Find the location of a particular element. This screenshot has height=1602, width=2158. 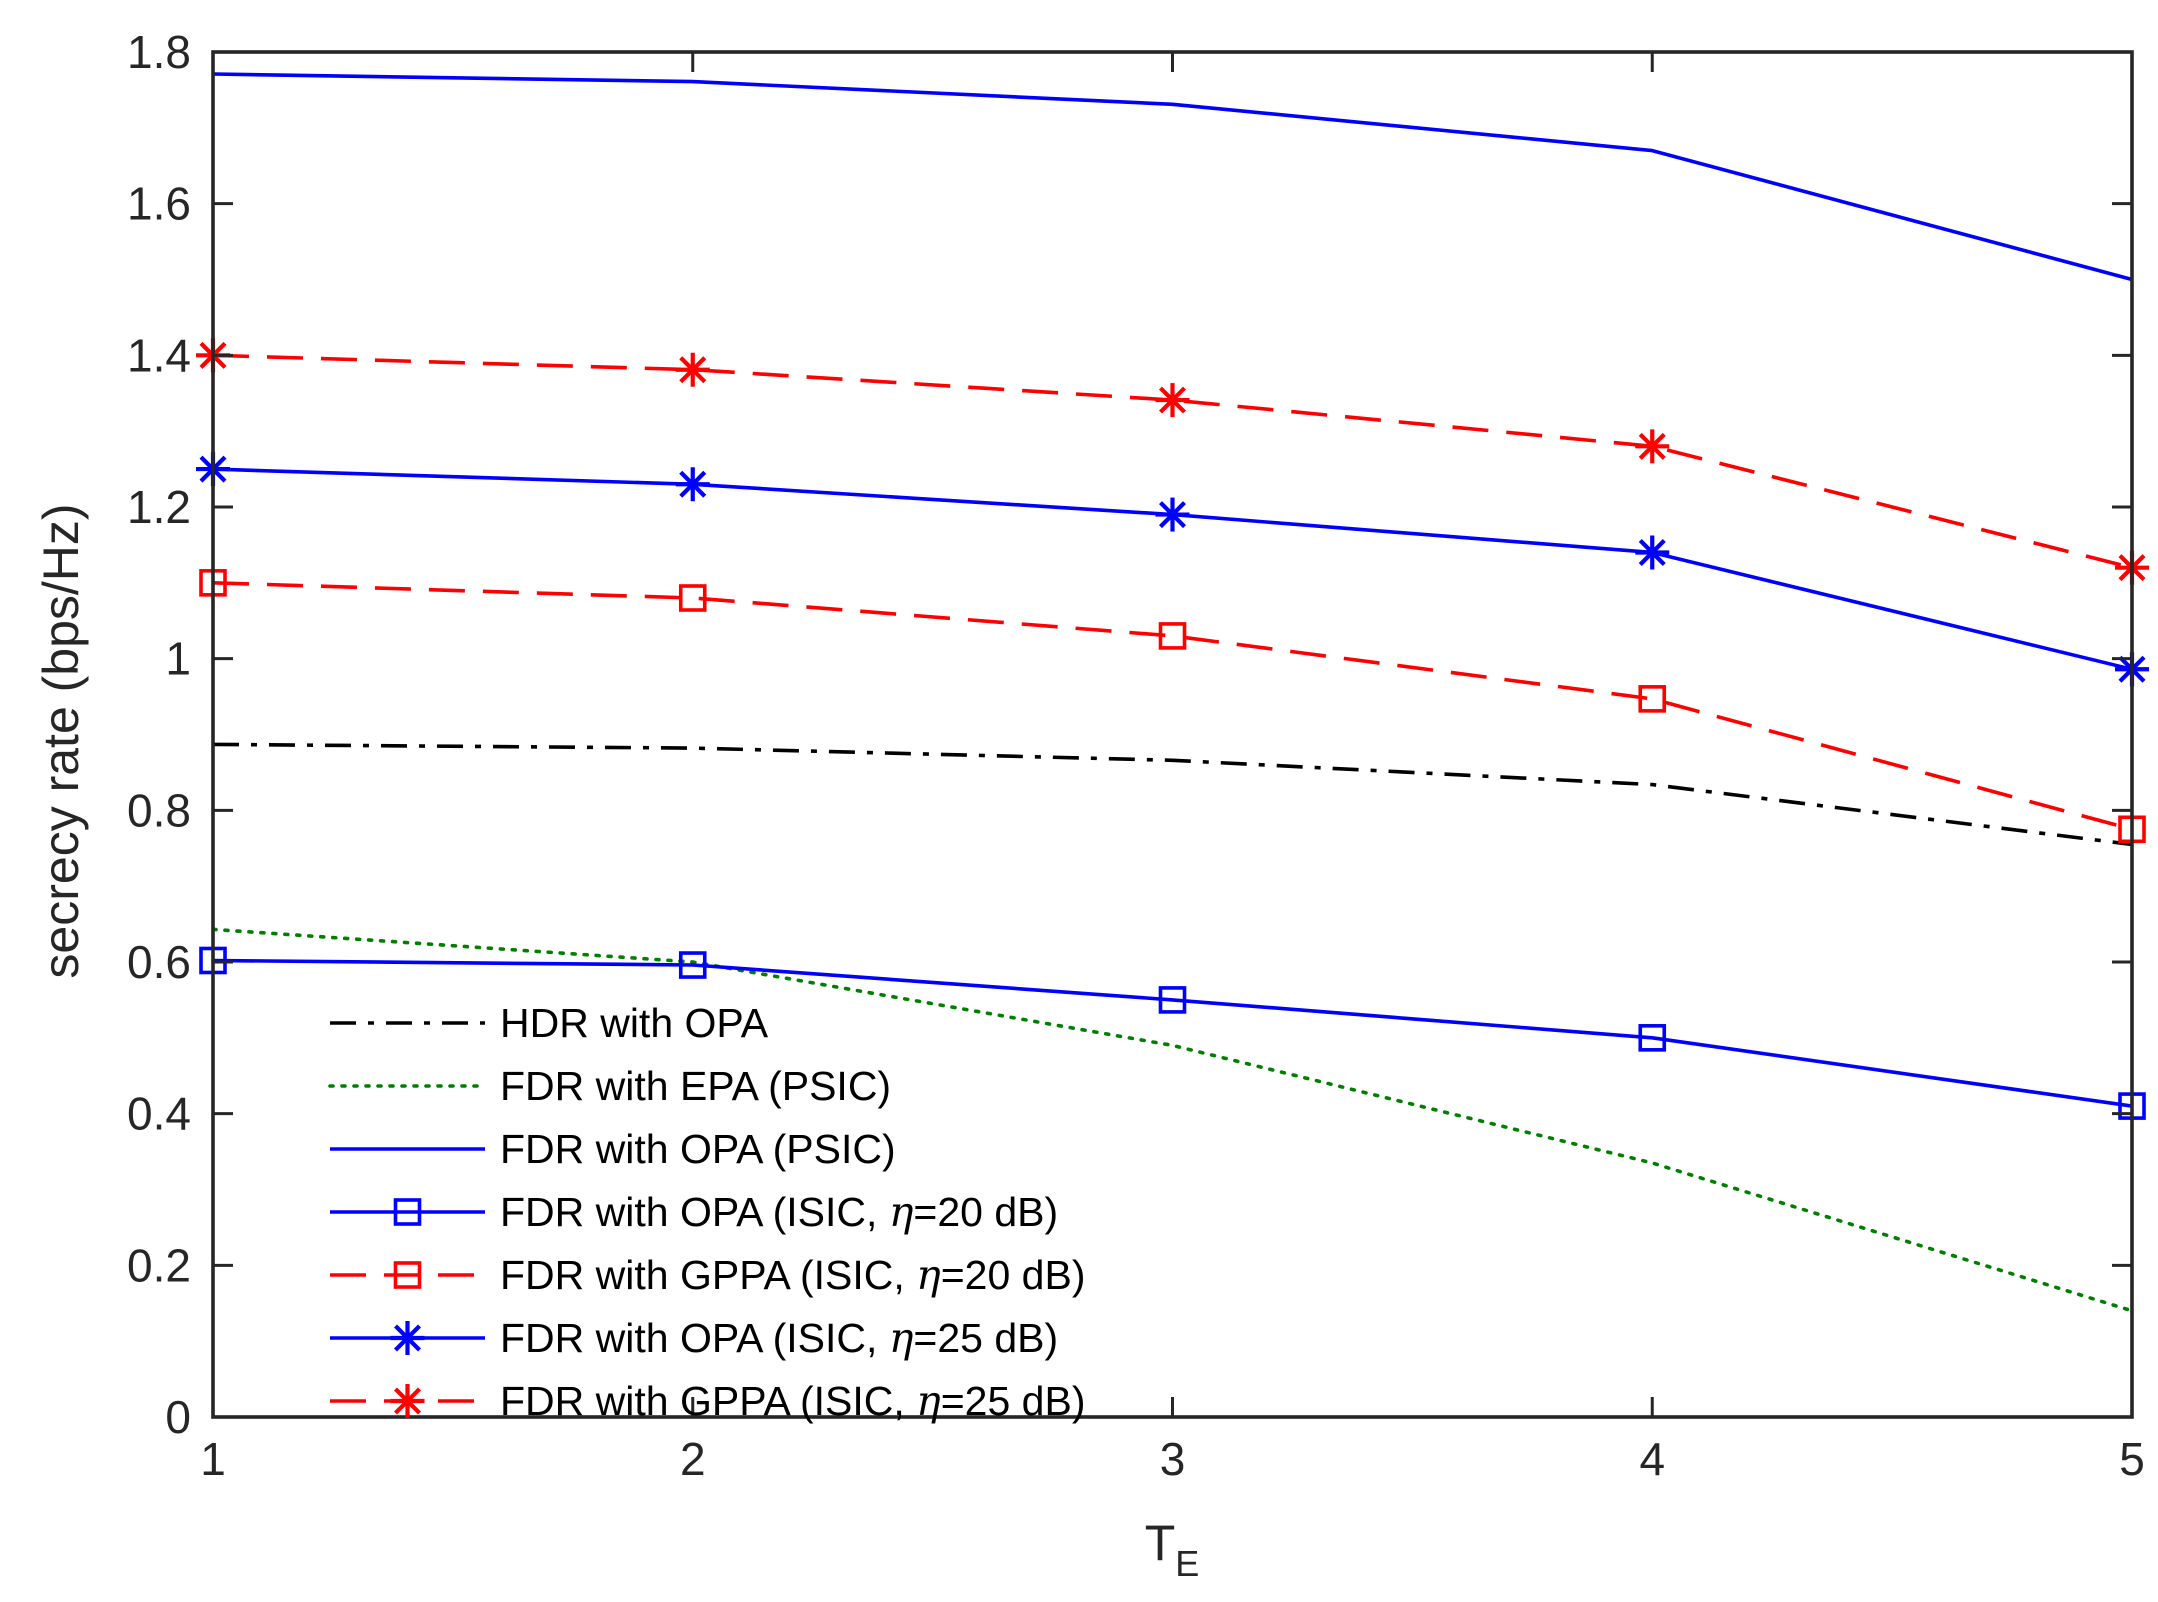

y-axis-label: secrecy rate (bps/Hz) is located at coordinates (61, 740).